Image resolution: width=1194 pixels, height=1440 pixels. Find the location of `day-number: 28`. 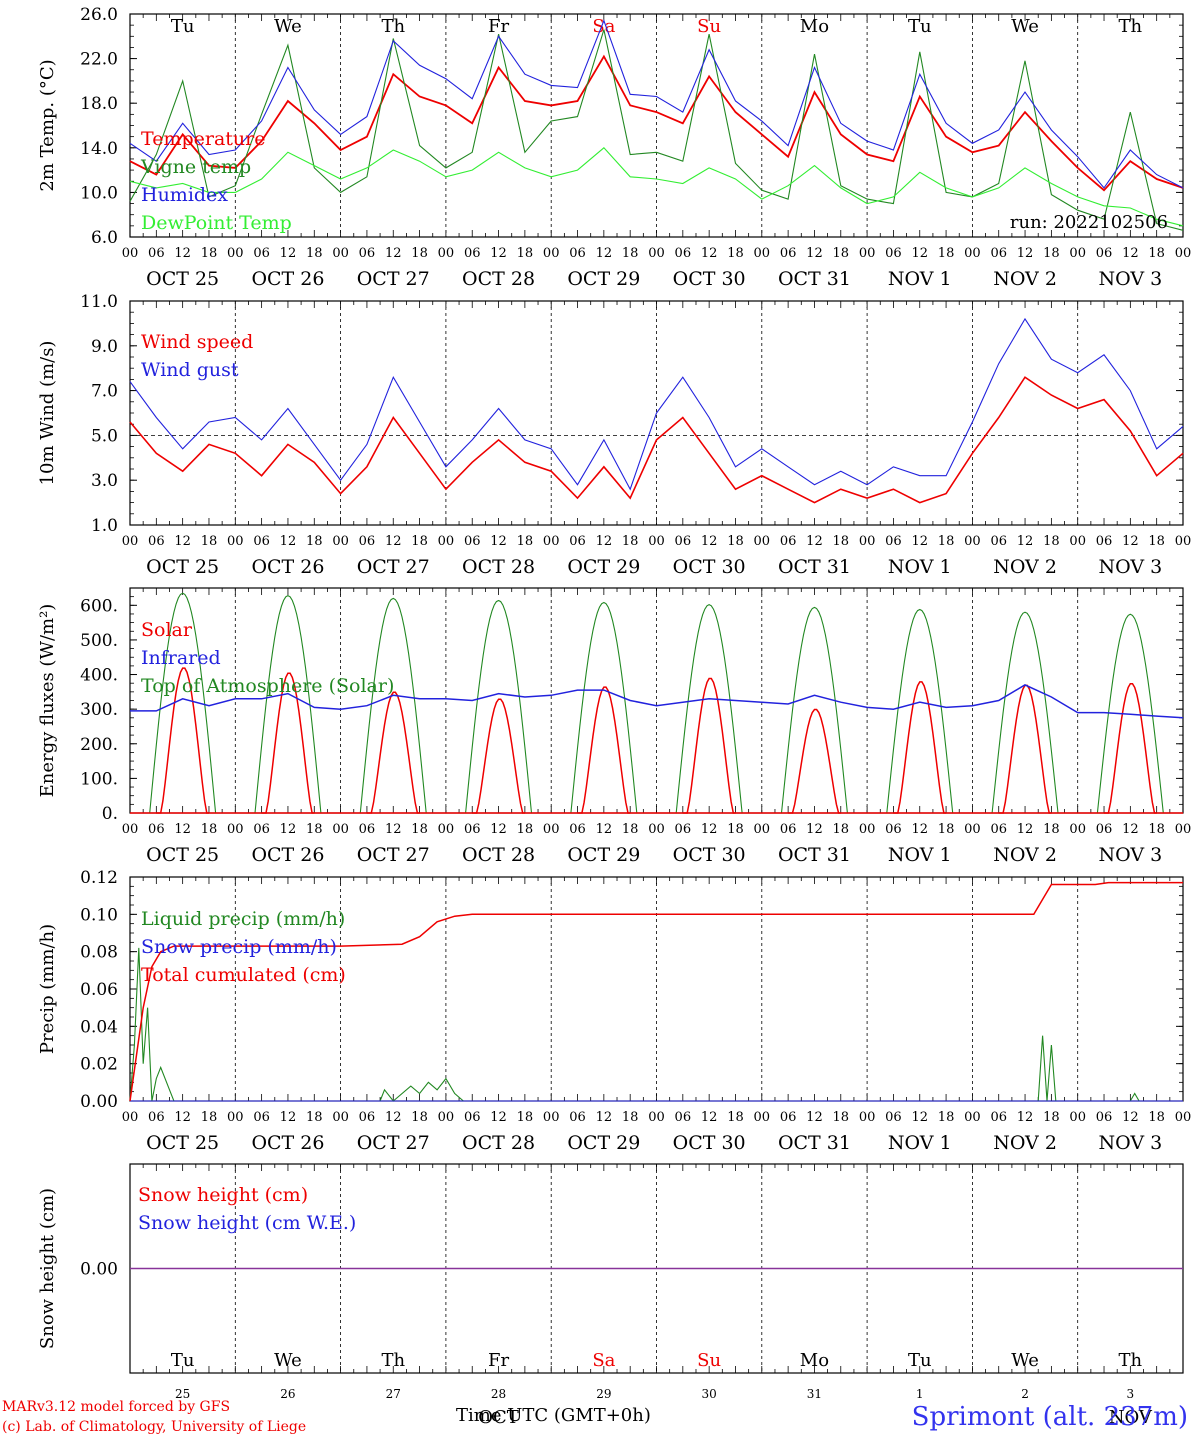

day-number: 28 is located at coordinates (498, 1394).